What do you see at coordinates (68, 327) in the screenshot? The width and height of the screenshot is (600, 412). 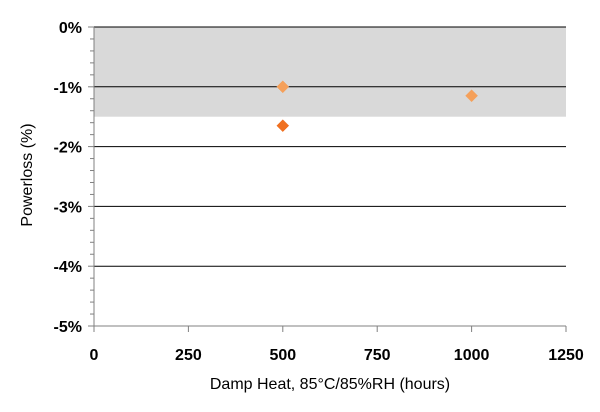 I see `y-tick-label: -5%` at bounding box center [68, 327].